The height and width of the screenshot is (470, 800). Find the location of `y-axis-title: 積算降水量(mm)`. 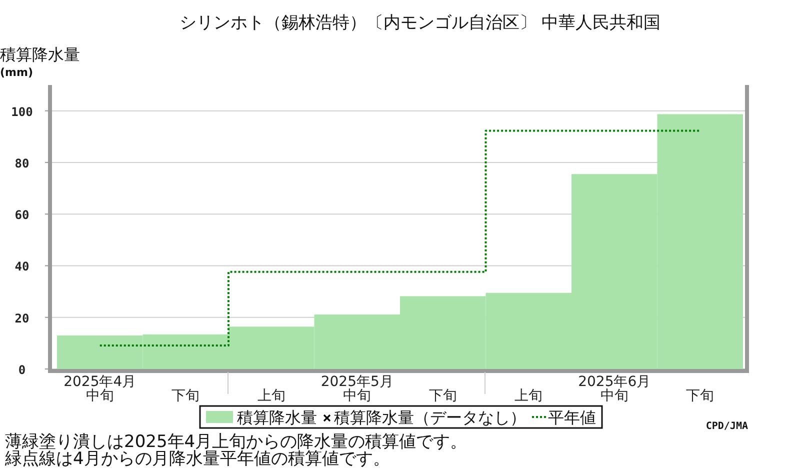

y-axis-title: 積算降水量(mm) is located at coordinates (40, 62).